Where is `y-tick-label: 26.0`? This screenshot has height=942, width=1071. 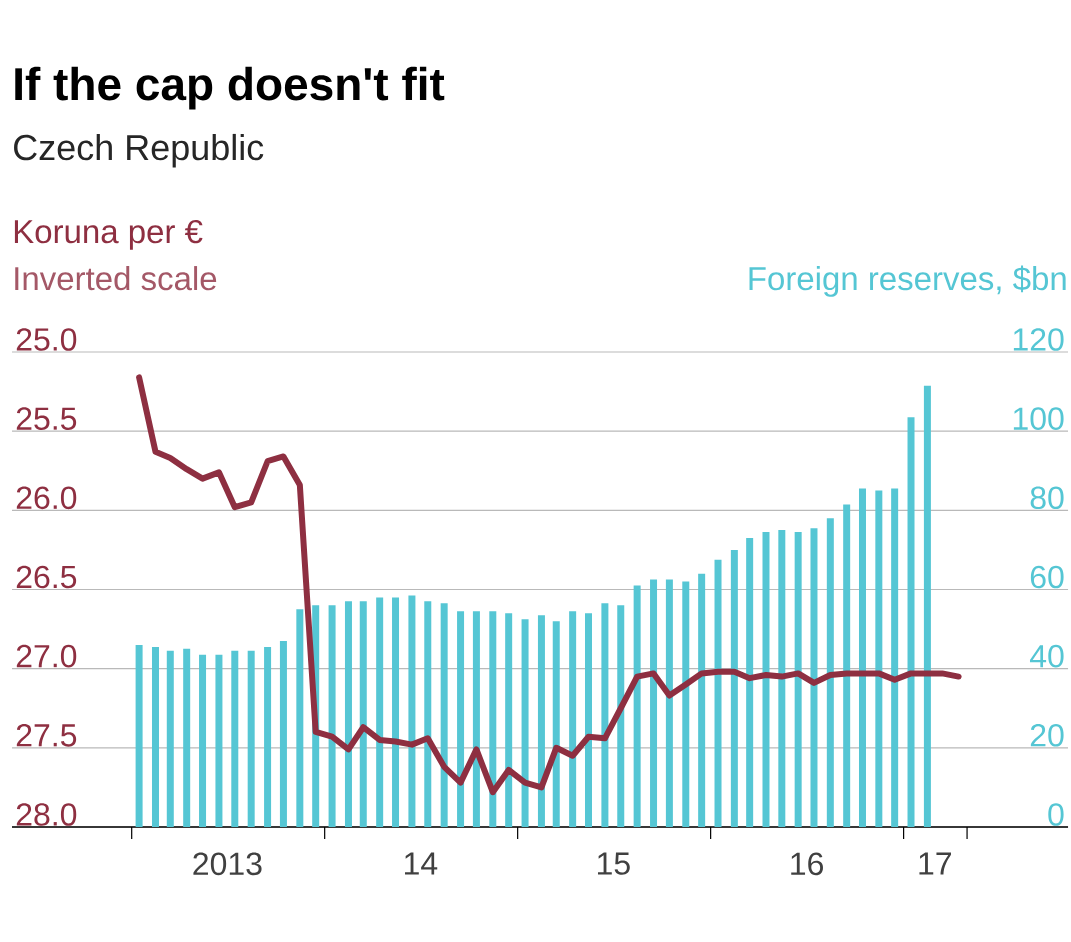 y-tick-label: 26.0 is located at coordinates (46, 498).